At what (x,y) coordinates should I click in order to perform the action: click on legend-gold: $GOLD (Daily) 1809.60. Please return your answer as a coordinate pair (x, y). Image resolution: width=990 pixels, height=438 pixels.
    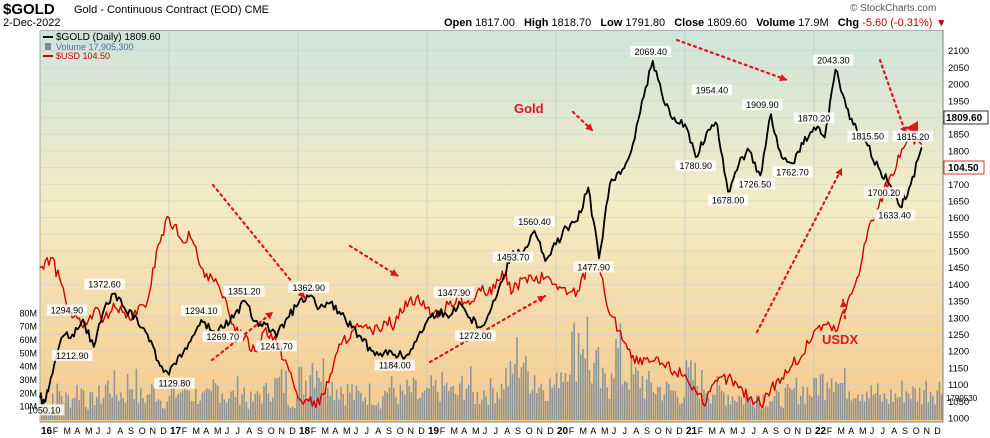
    Looking at the image, I should click on (108, 37).